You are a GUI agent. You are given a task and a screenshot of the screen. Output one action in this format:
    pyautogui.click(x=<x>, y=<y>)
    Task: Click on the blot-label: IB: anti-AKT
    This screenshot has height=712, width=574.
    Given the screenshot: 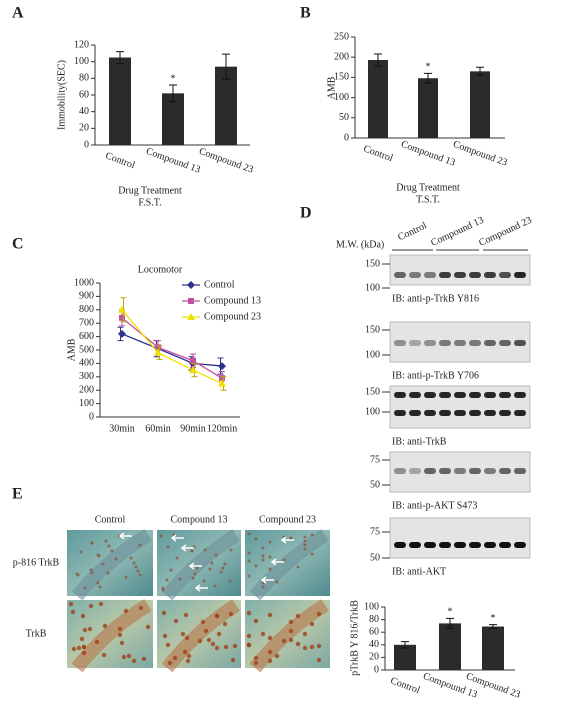 What is the action you would take?
    pyautogui.click(x=419, y=571)
    